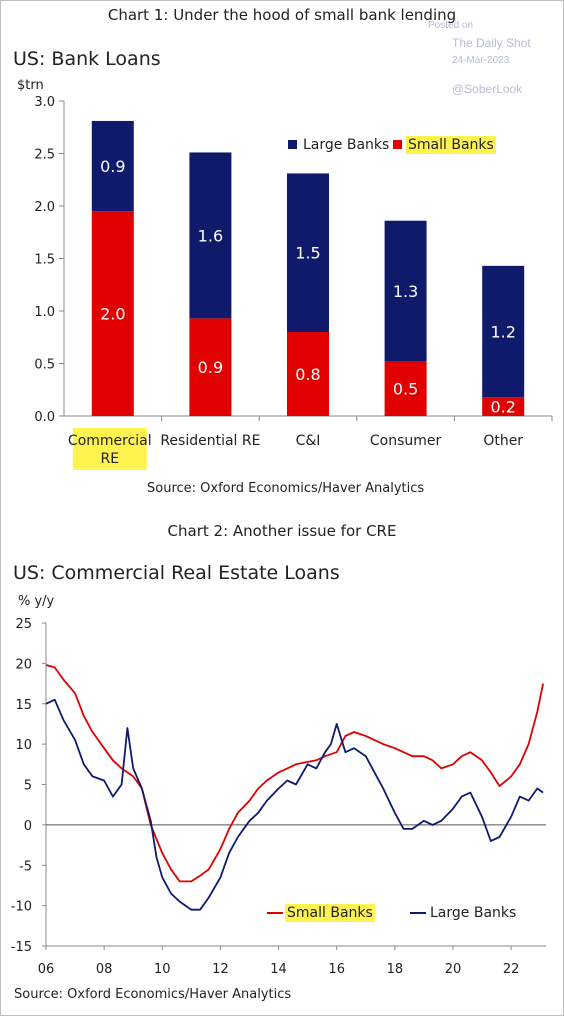 This screenshot has width=564, height=1016. What do you see at coordinates (220, 969) in the screenshot?
I see `x-tick-label: 12` at bounding box center [220, 969].